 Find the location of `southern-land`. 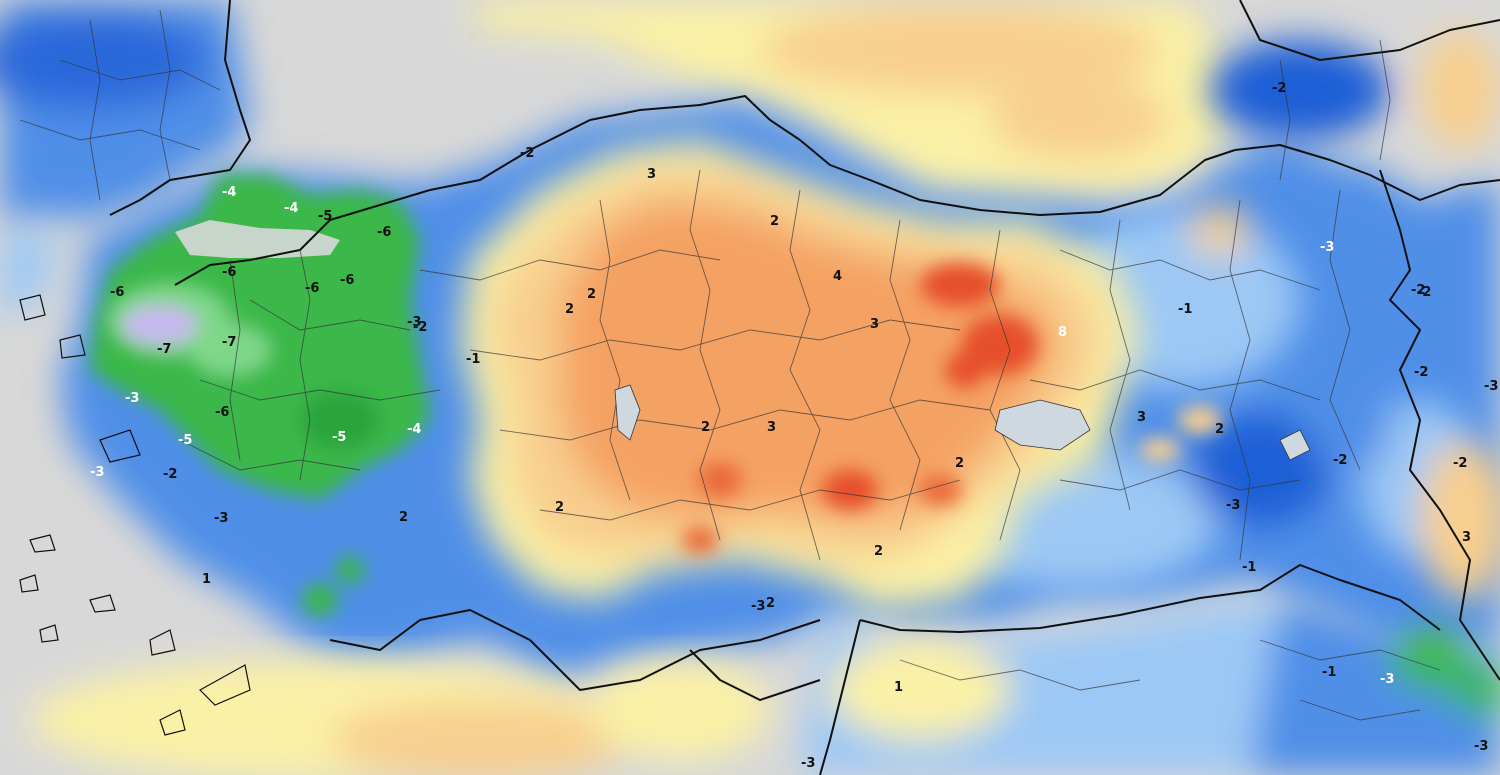

southern-land is located at coordinates (1150, 687).